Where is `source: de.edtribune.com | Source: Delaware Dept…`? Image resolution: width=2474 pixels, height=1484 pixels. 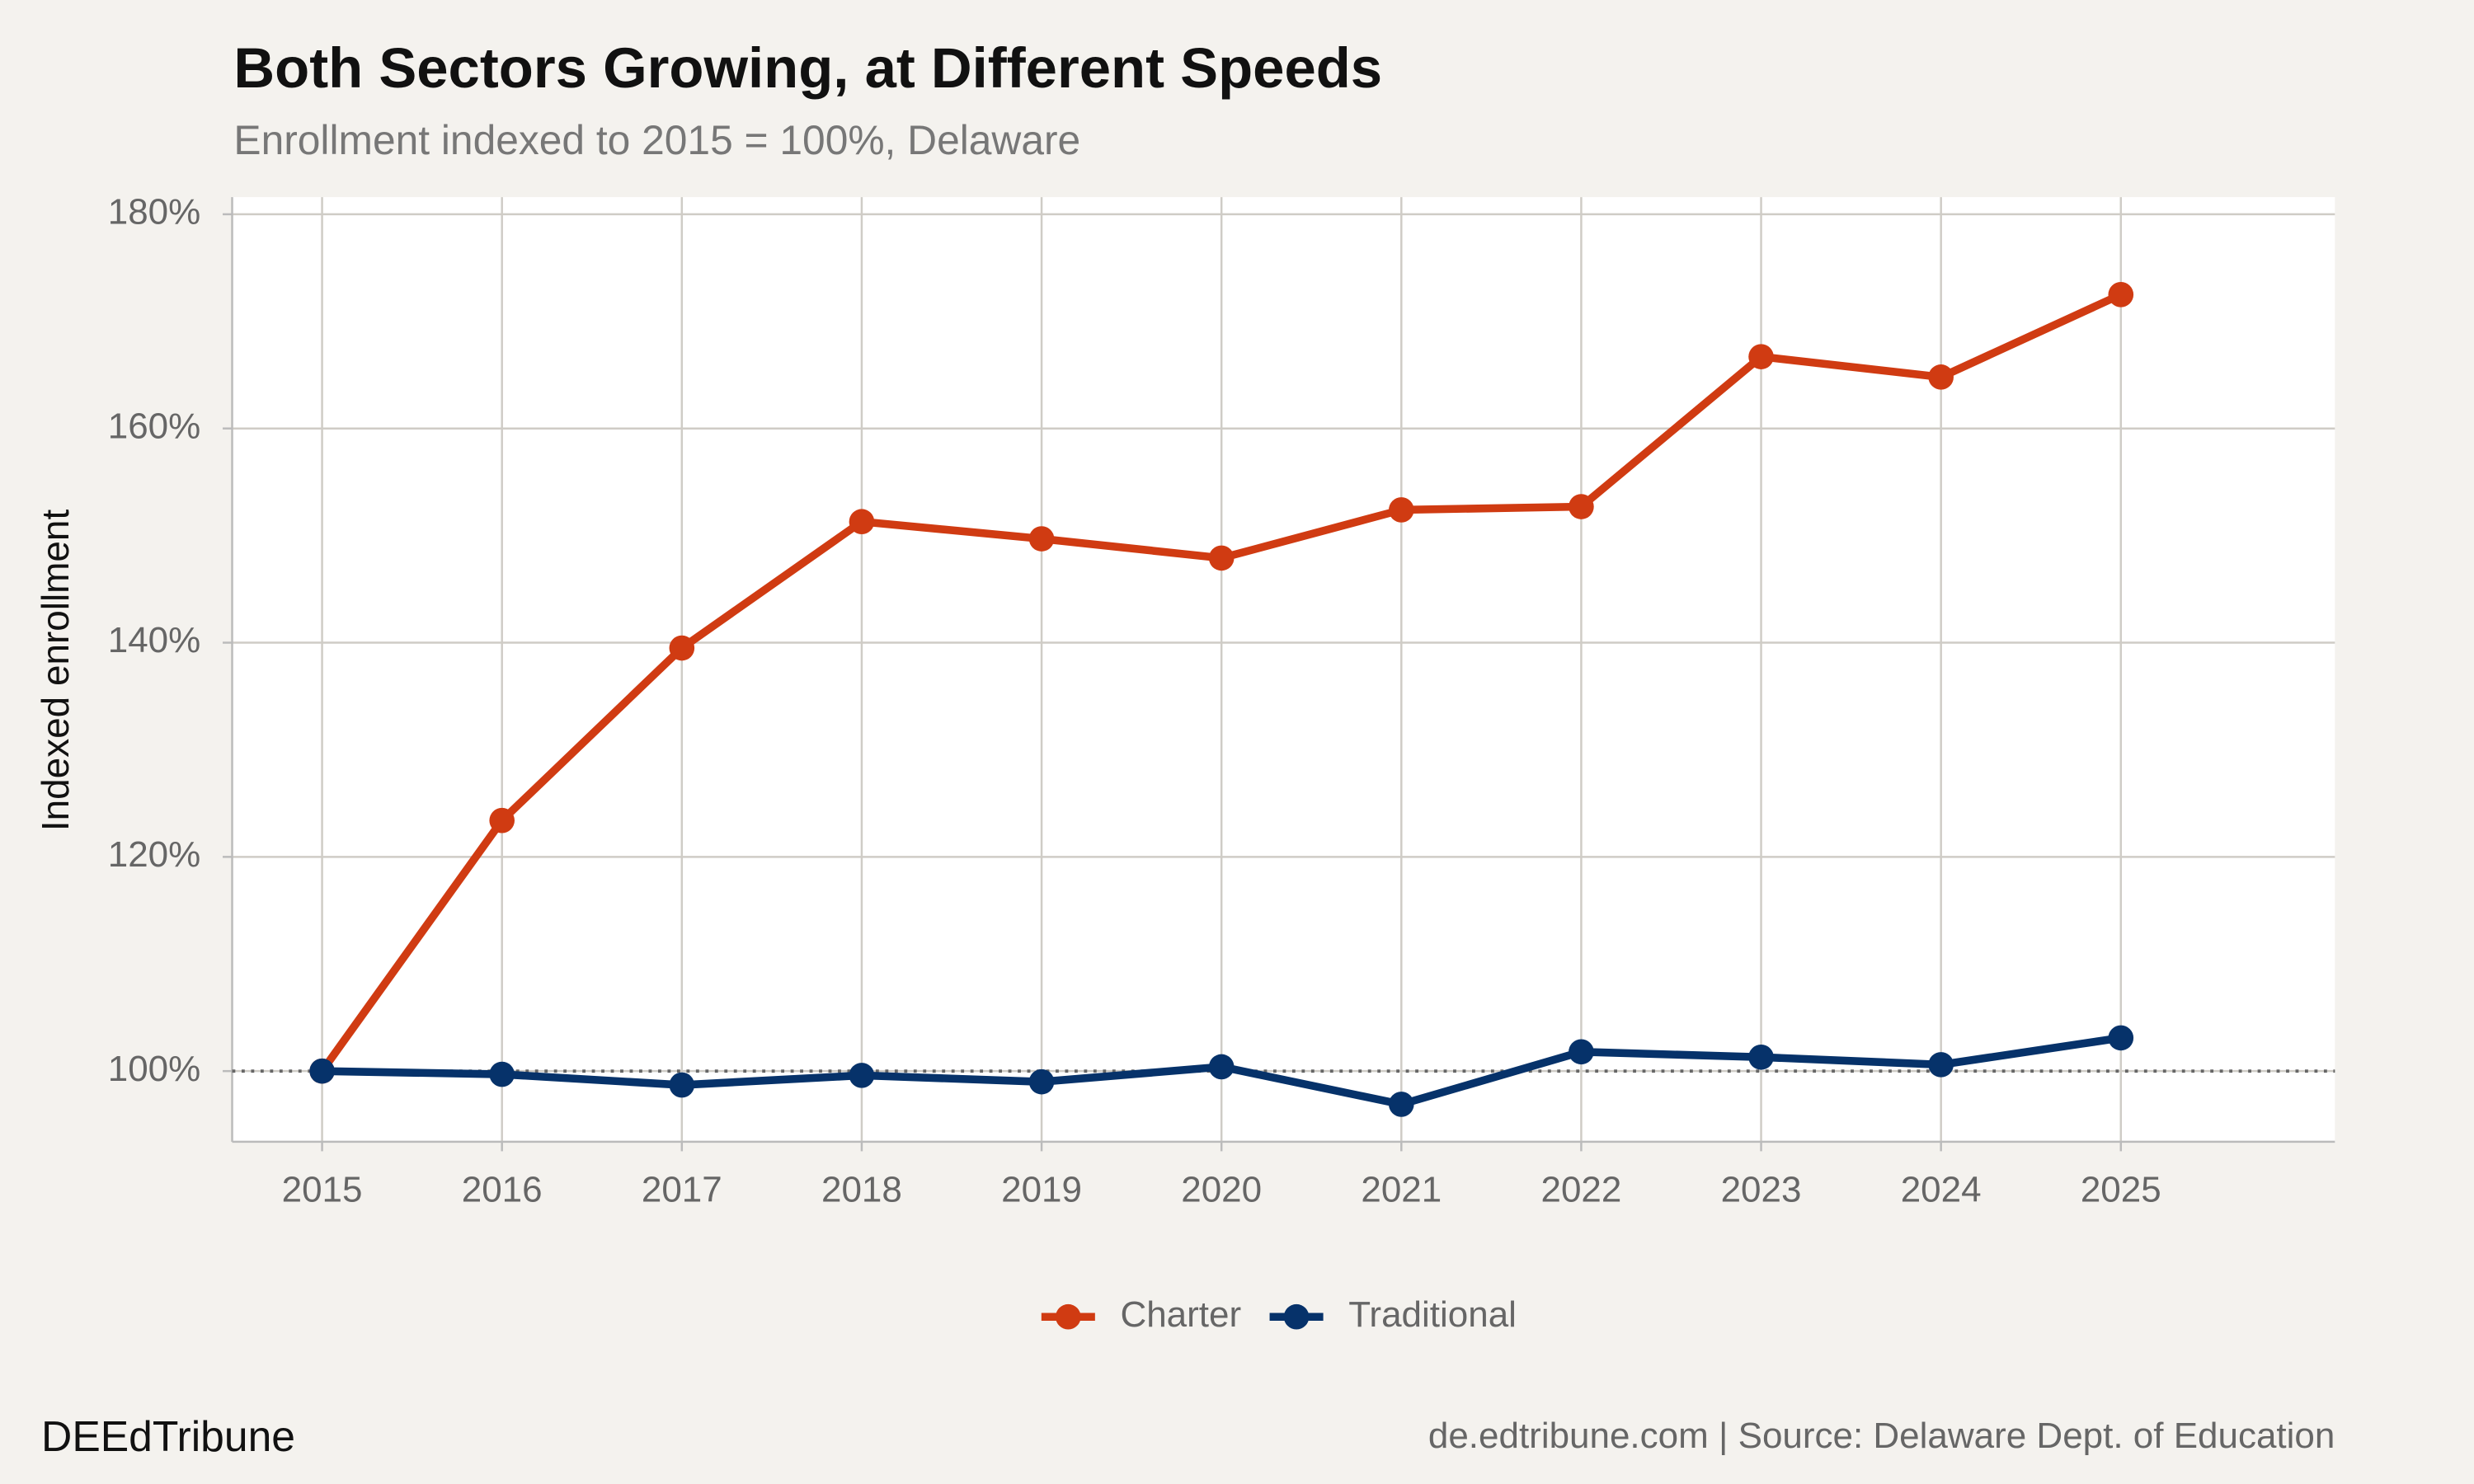
source: de.edtribune.com | Source: Delaware Dept… is located at coordinates (1881, 1436).